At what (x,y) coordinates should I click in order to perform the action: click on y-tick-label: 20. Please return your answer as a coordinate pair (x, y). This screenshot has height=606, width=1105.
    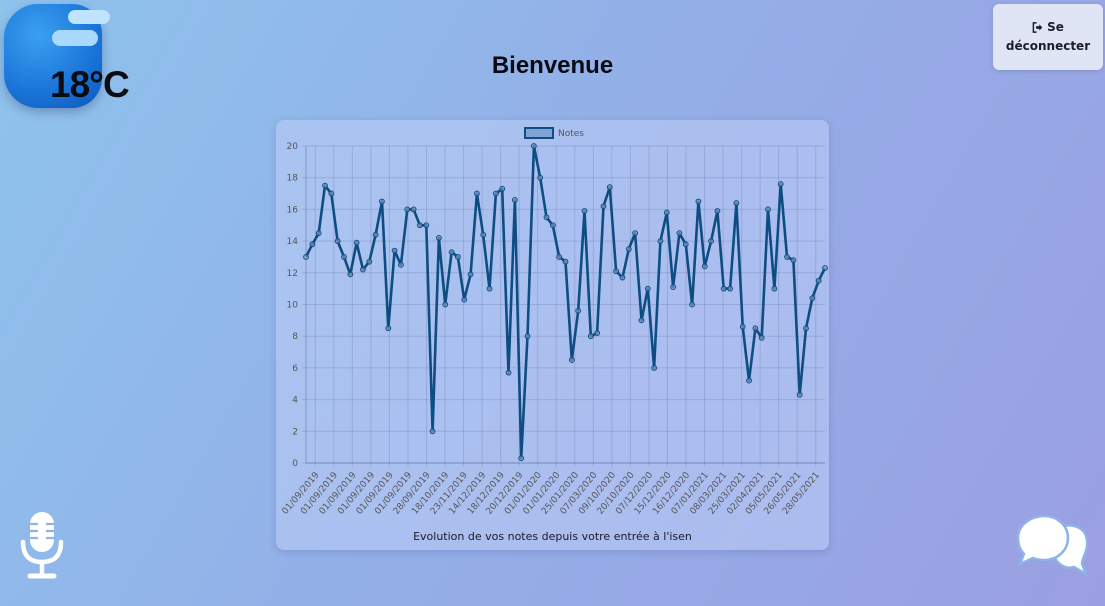
    Looking at the image, I should click on (293, 147).